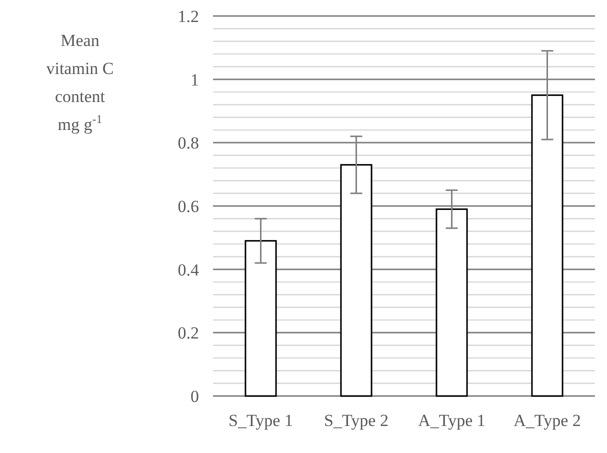 The image size is (607, 453). Describe the element at coordinates (356, 420) in the screenshot. I see `x-tick-label: S_Type 2` at that location.